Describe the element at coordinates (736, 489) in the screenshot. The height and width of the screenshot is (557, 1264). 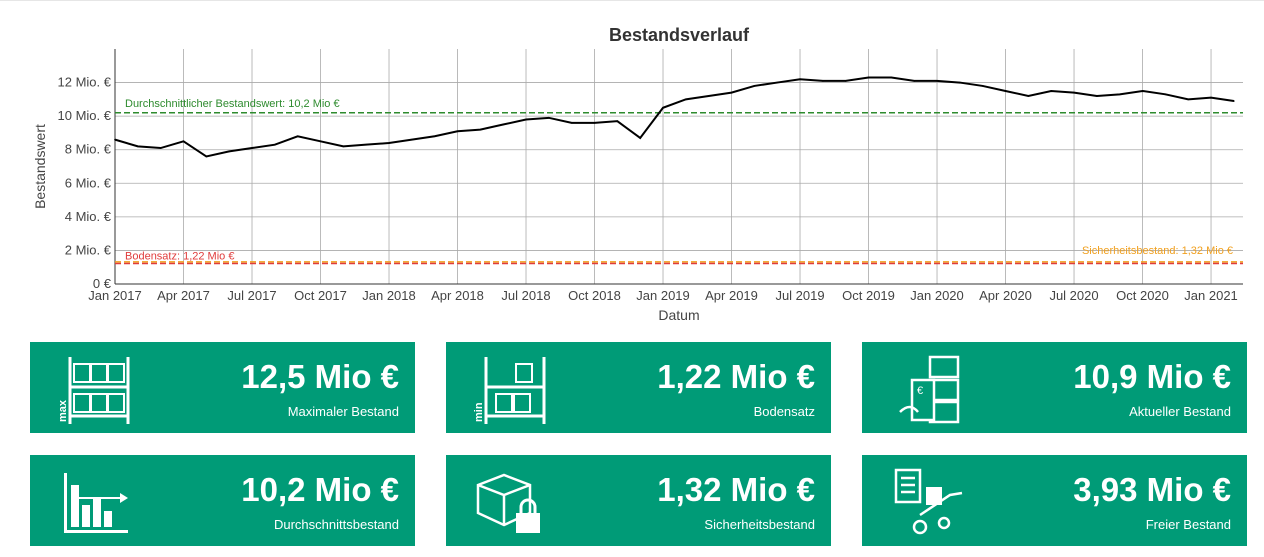
I see `card-value: 1,32 Mio €` at that location.